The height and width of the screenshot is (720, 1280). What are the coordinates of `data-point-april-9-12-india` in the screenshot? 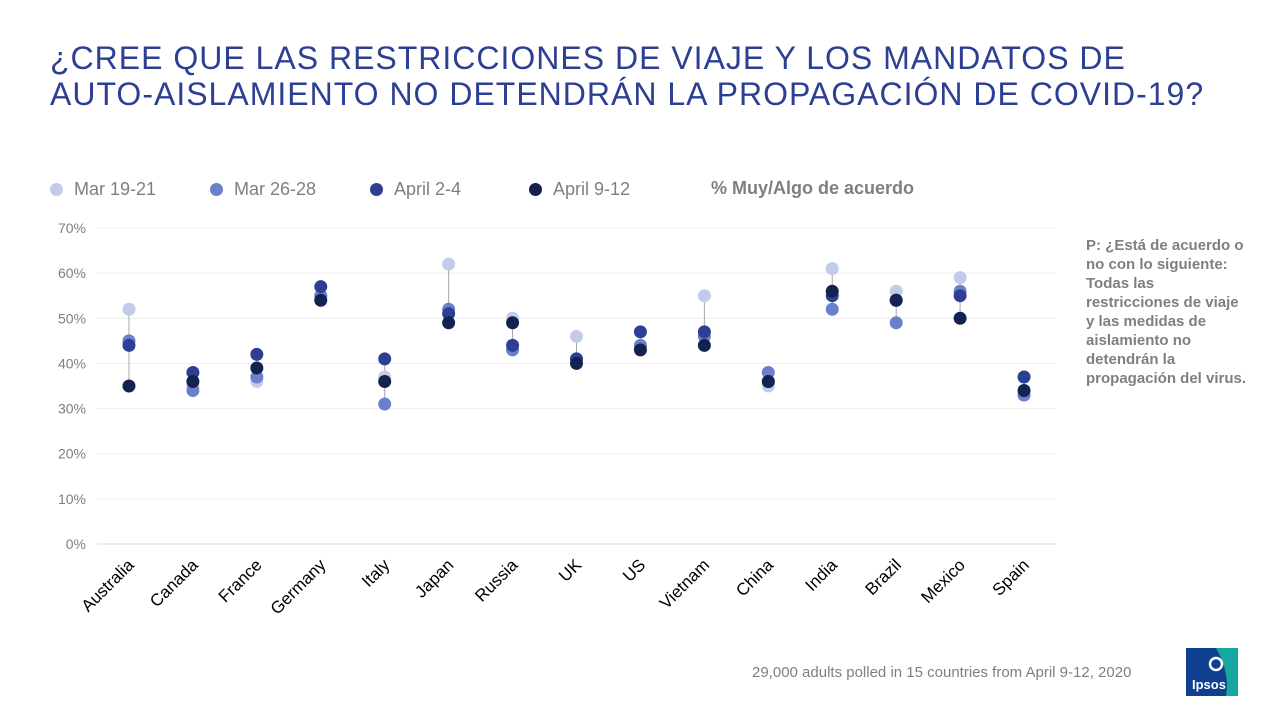 It's located at (832, 291).